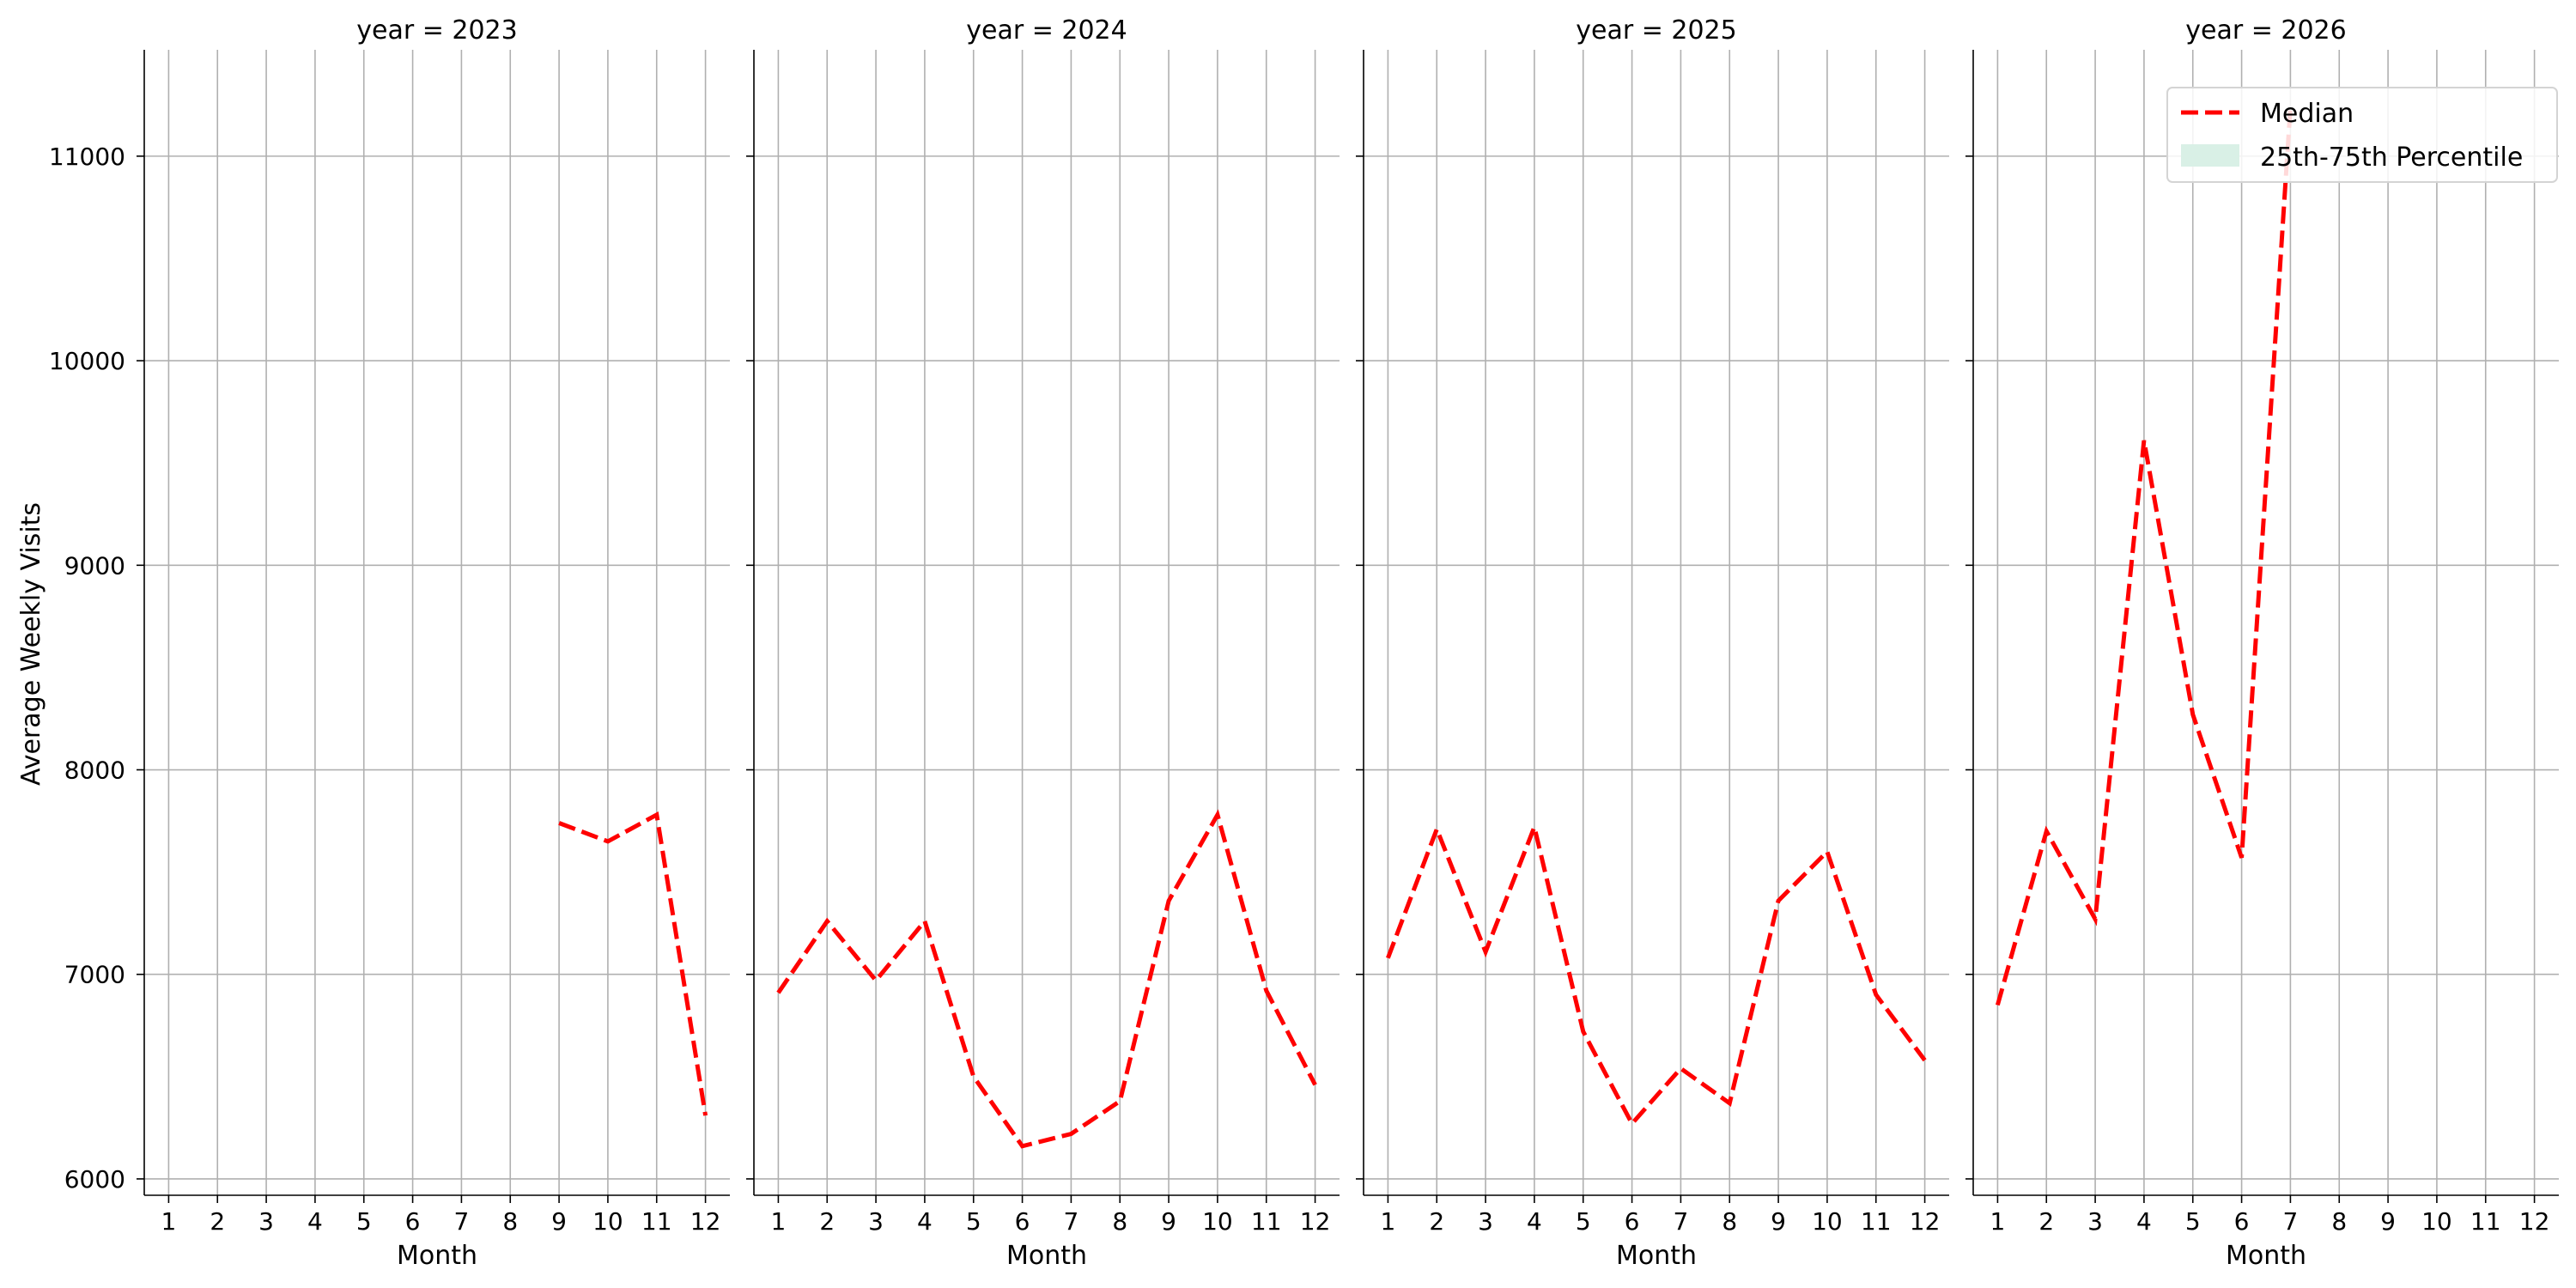  I want to click on panel-title: year = 2026, so click(2266, 31).